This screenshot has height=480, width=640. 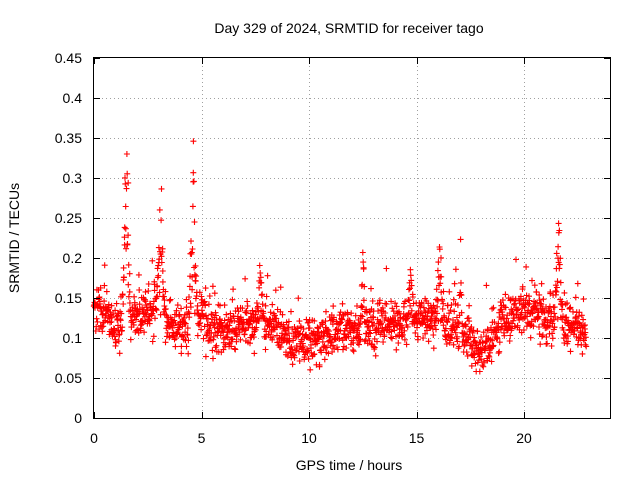 What do you see at coordinates (68, 138) in the screenshot?
I see `y-tick-label: 0.35` at bounding box center [68, 138].